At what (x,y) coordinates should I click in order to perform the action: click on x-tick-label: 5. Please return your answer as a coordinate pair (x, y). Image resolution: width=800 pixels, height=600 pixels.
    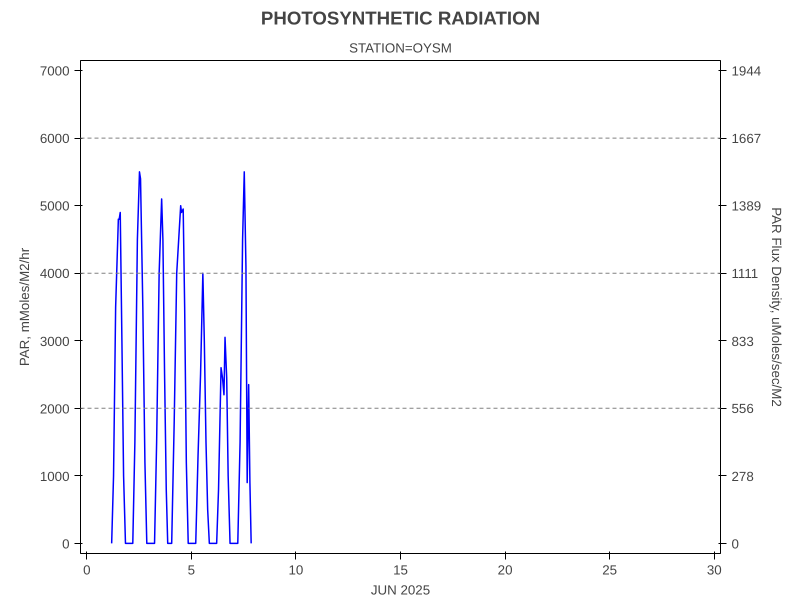
    Looking at the image, I should click on (192, 570).